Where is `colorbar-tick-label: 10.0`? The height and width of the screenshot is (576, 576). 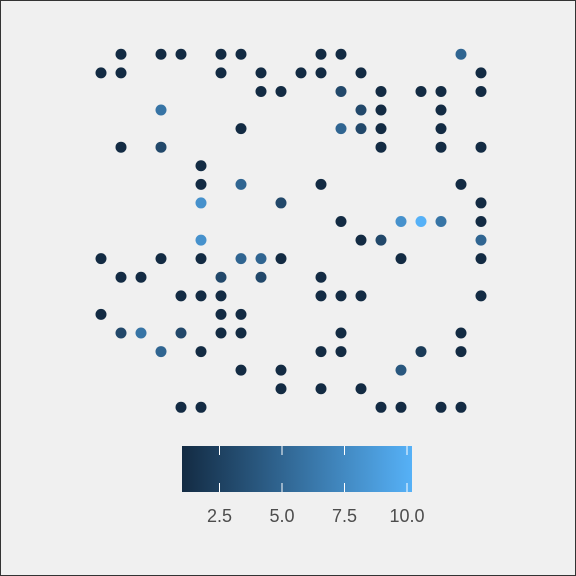 colorbar-tick-label: 10.0 is located at coordinates (406, 516).